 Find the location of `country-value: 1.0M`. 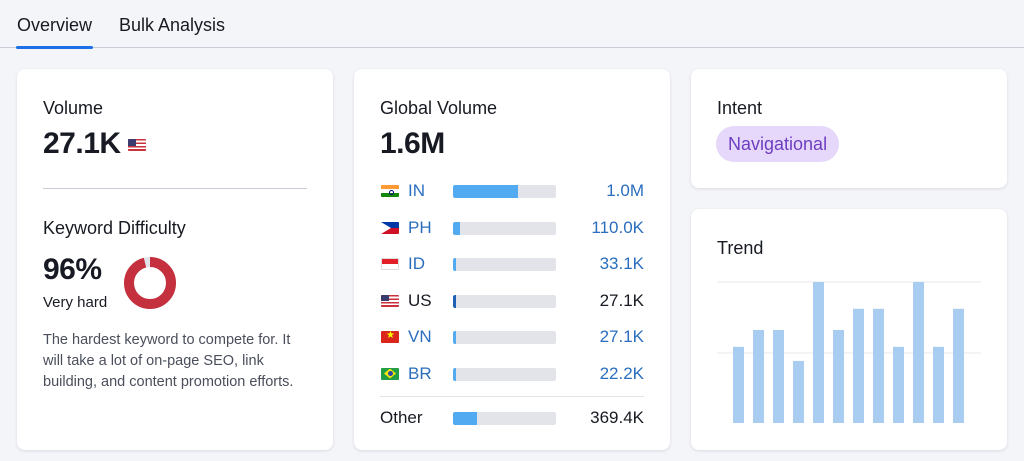

country-value: 1.0M is located at coordinates (625, 190).